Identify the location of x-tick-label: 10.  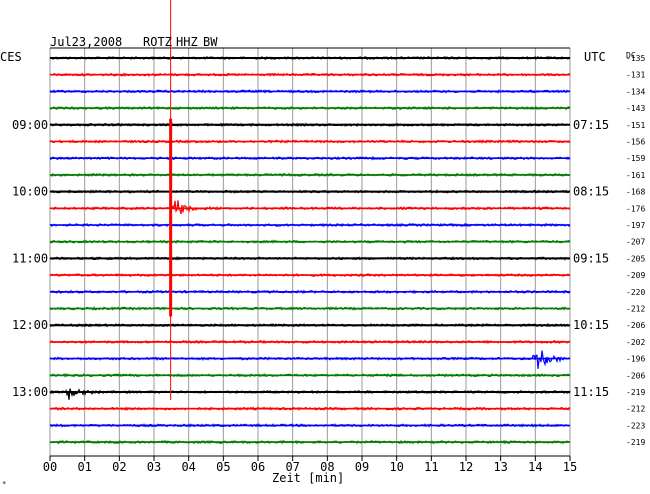
(396, 467).